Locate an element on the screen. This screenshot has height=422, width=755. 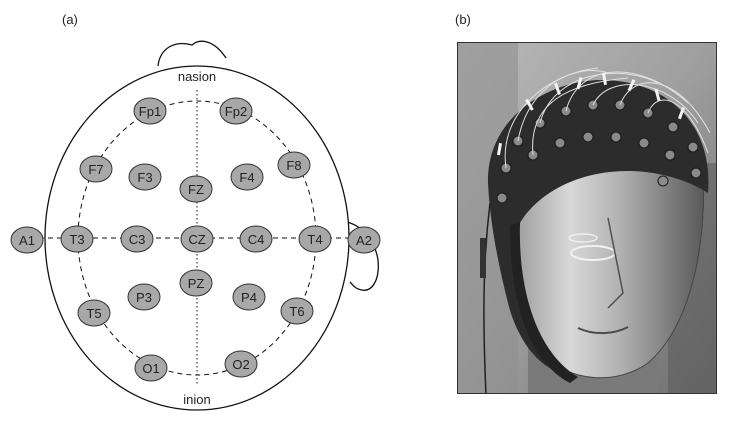
electrode-fp2: Fp2 is located at coordinates (236, 111).